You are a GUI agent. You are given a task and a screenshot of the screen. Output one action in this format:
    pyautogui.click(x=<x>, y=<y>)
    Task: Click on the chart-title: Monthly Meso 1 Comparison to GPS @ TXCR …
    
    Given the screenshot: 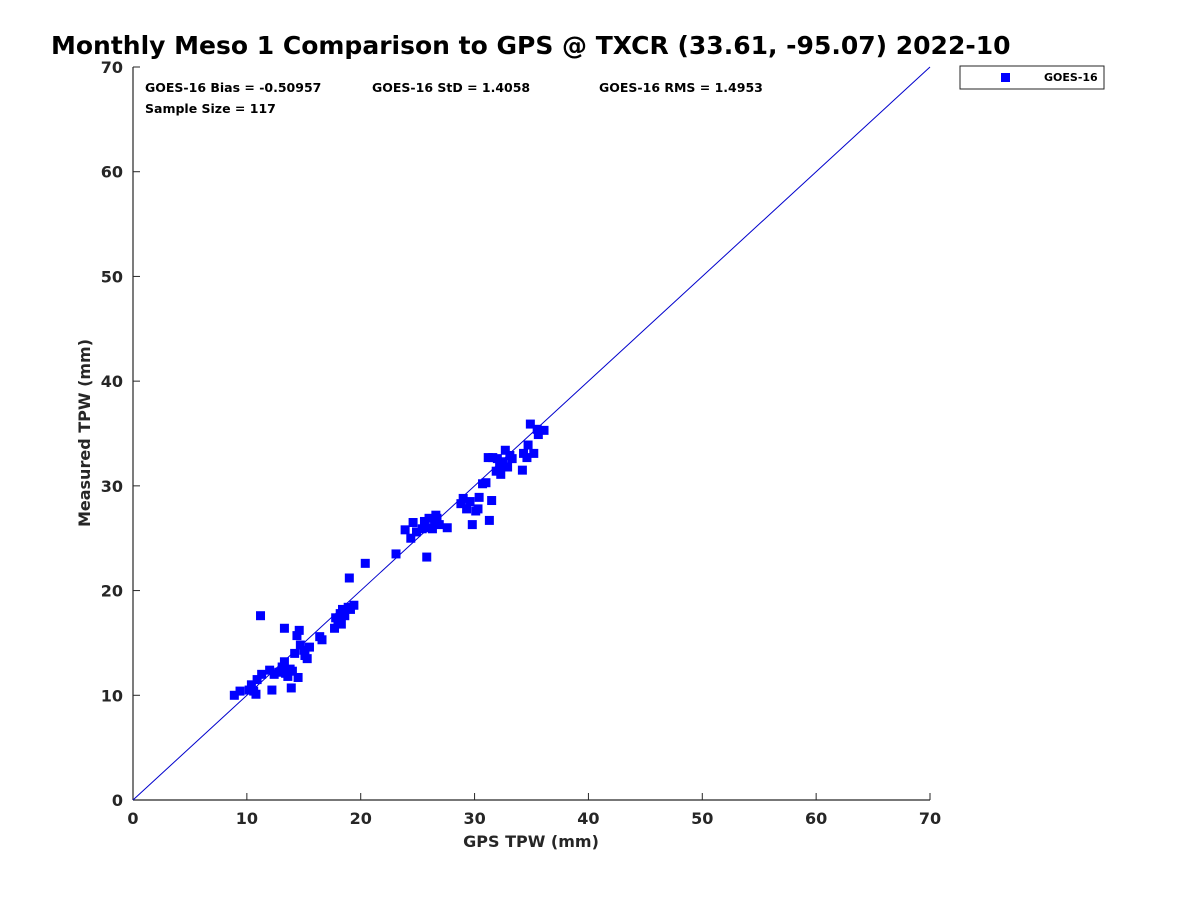 What is the action you would take?
    pyautogui.click(x=531, y=45)
    